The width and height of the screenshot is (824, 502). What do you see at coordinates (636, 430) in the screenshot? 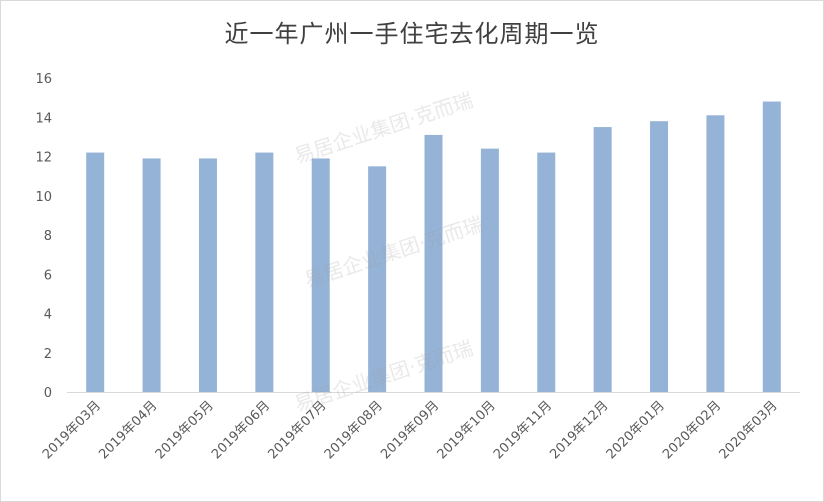
I see `x-tick-label: 2020年01月` at bounding box center [636, 430].